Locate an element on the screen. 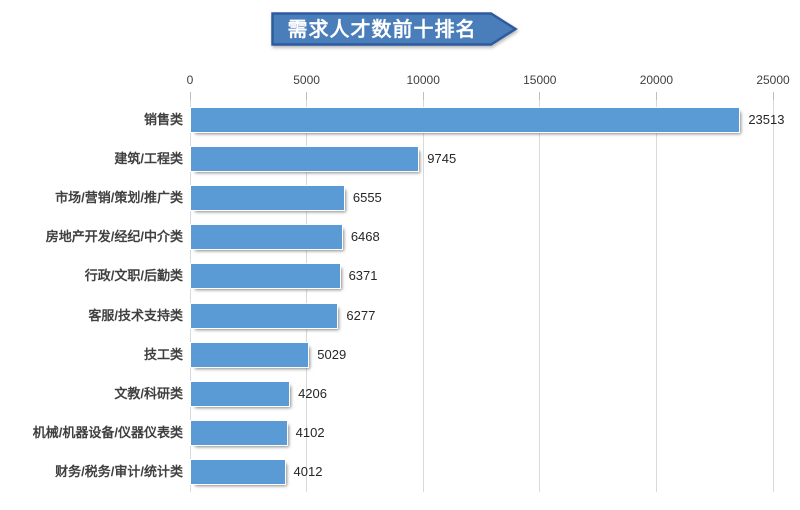 The height and width of the screenshot is (510, 800). category-label: 技工类 is located at coordinates (163, 354).